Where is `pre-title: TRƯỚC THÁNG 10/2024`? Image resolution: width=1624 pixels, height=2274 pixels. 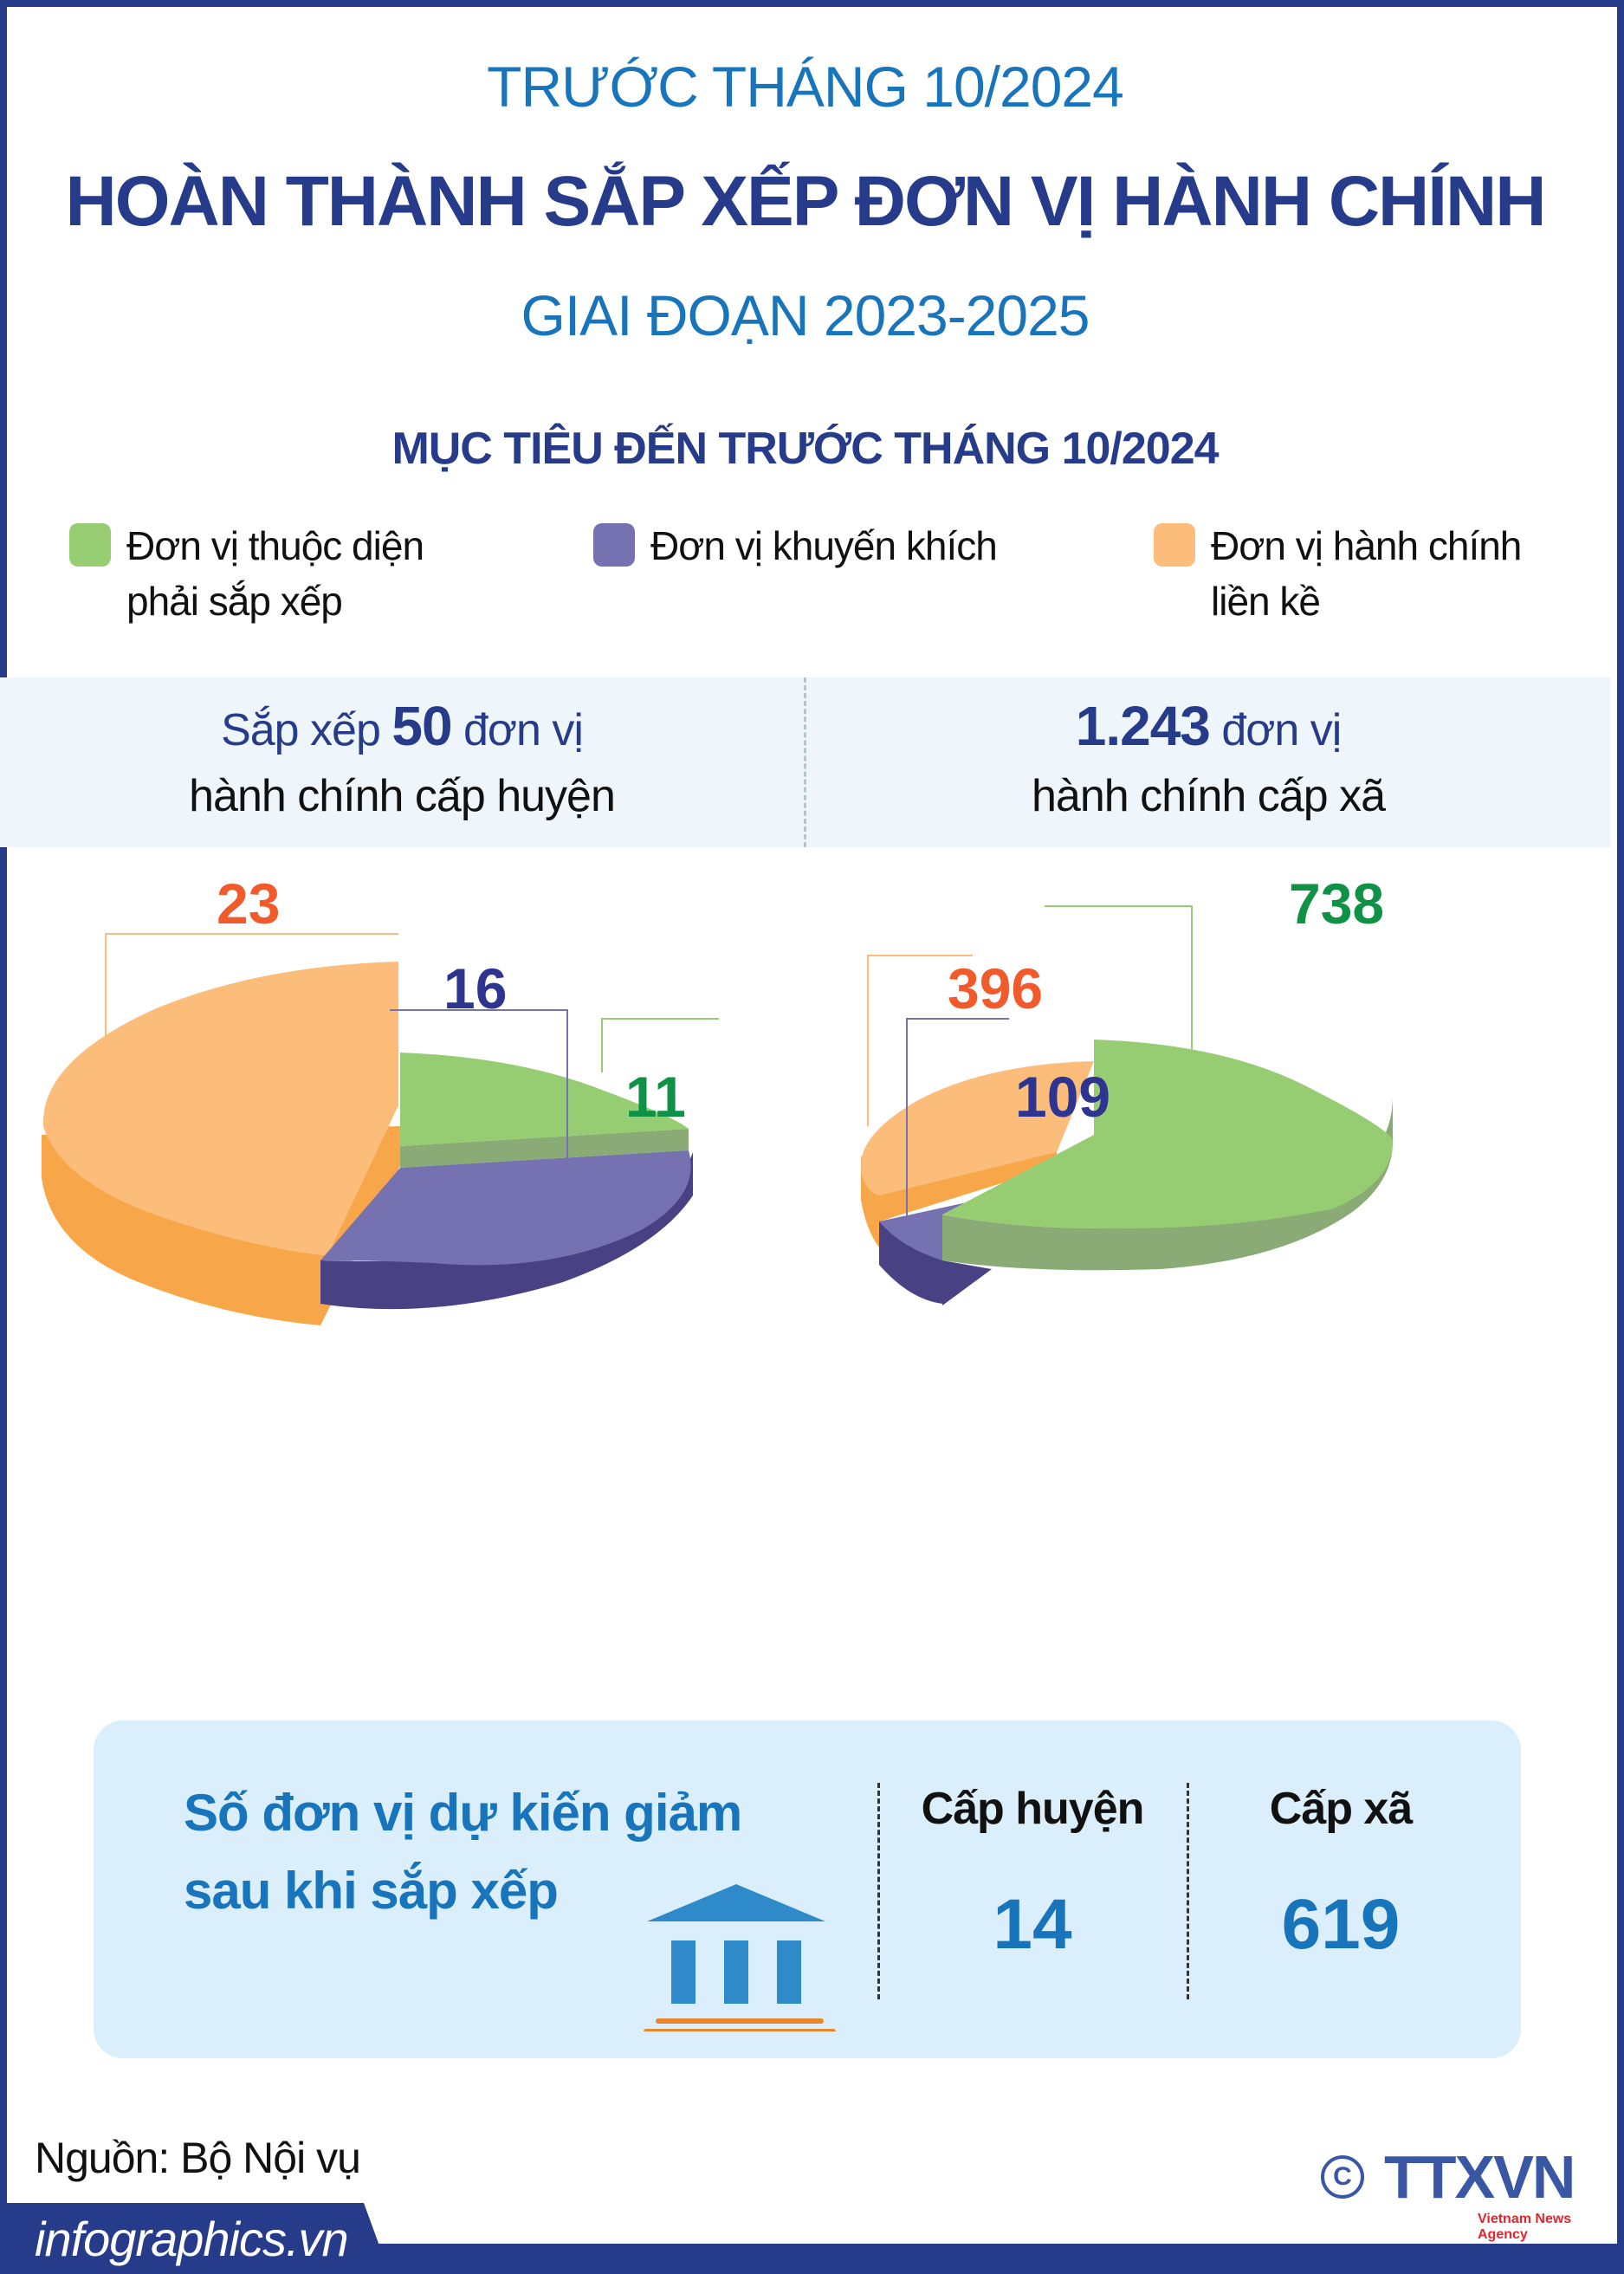
pre-title: TRƯỚC THÁNG 10/2024 is located at coordinates (805, 87).